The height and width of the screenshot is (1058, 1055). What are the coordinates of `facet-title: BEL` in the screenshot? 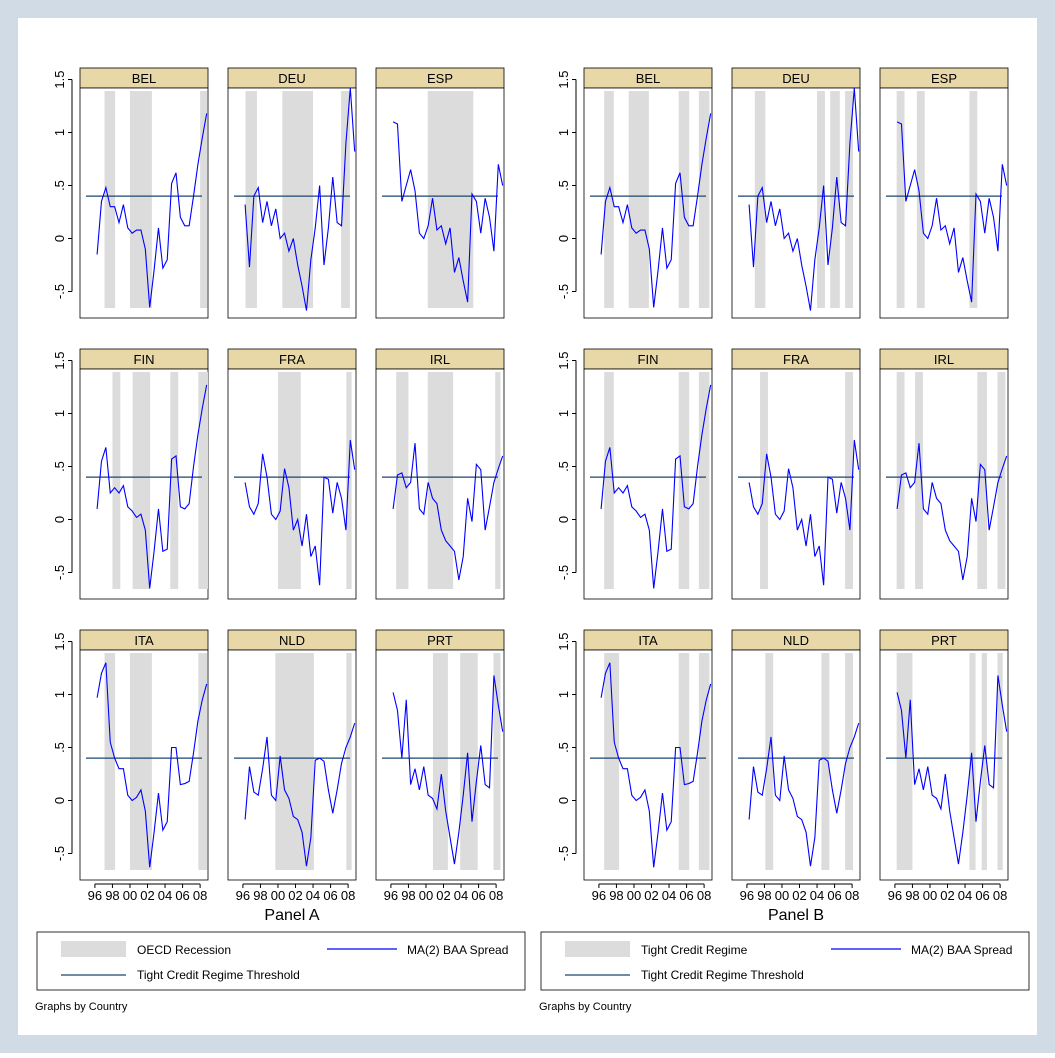 It's located at (144, 78).